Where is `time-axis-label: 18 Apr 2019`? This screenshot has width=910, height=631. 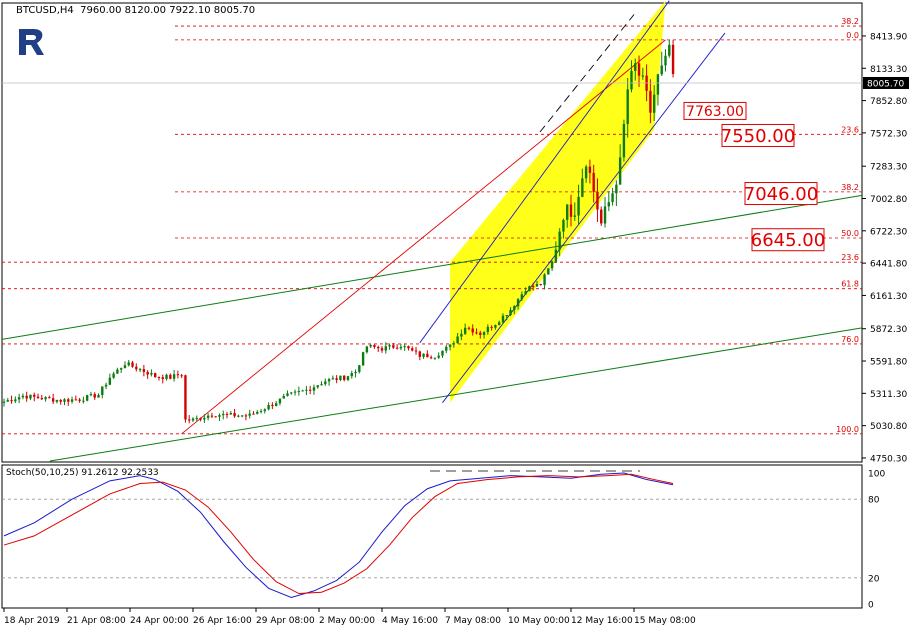
time-axis-label: 18 Apr 2019 is located at coordinates (32, 621).